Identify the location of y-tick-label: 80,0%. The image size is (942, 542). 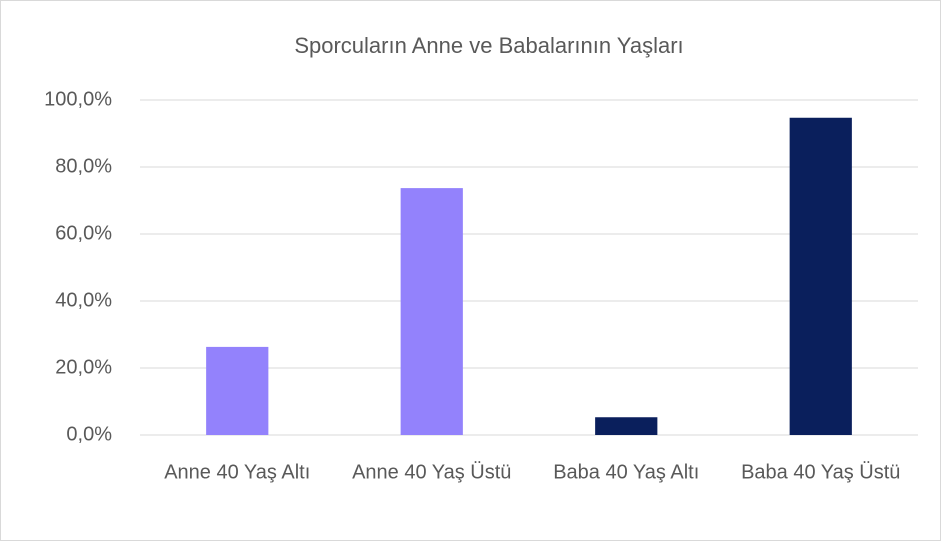
(83, 166).